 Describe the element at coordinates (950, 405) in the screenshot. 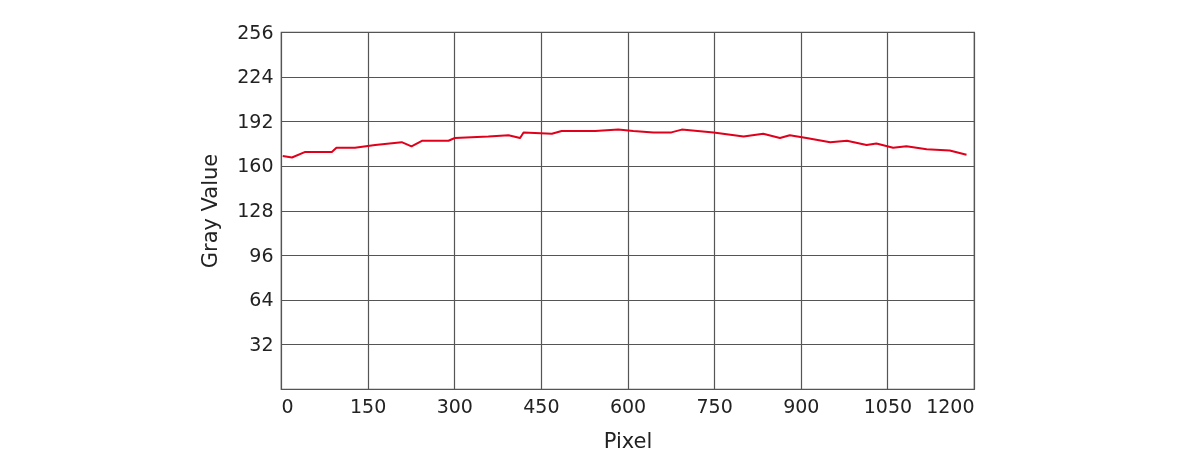

I see `x-tick-label: 1200` at that location.